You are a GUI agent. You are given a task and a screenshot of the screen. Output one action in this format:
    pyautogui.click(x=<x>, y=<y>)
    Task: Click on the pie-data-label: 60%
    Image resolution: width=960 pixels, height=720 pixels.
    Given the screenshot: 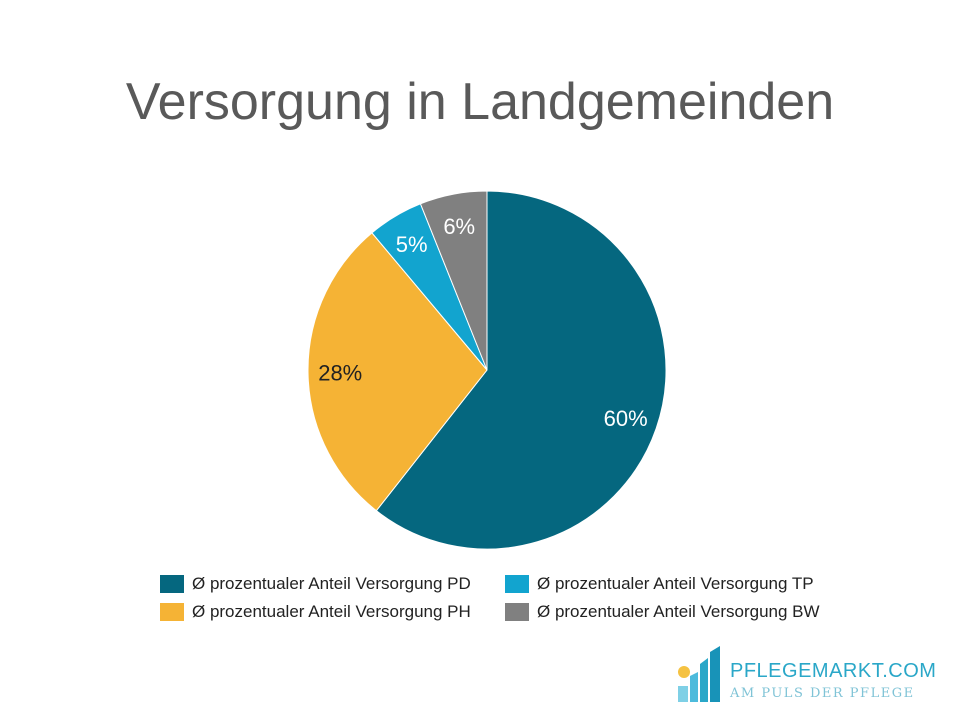 What is the action you would take?
    pyautogui.click(x=626, y=418)
    